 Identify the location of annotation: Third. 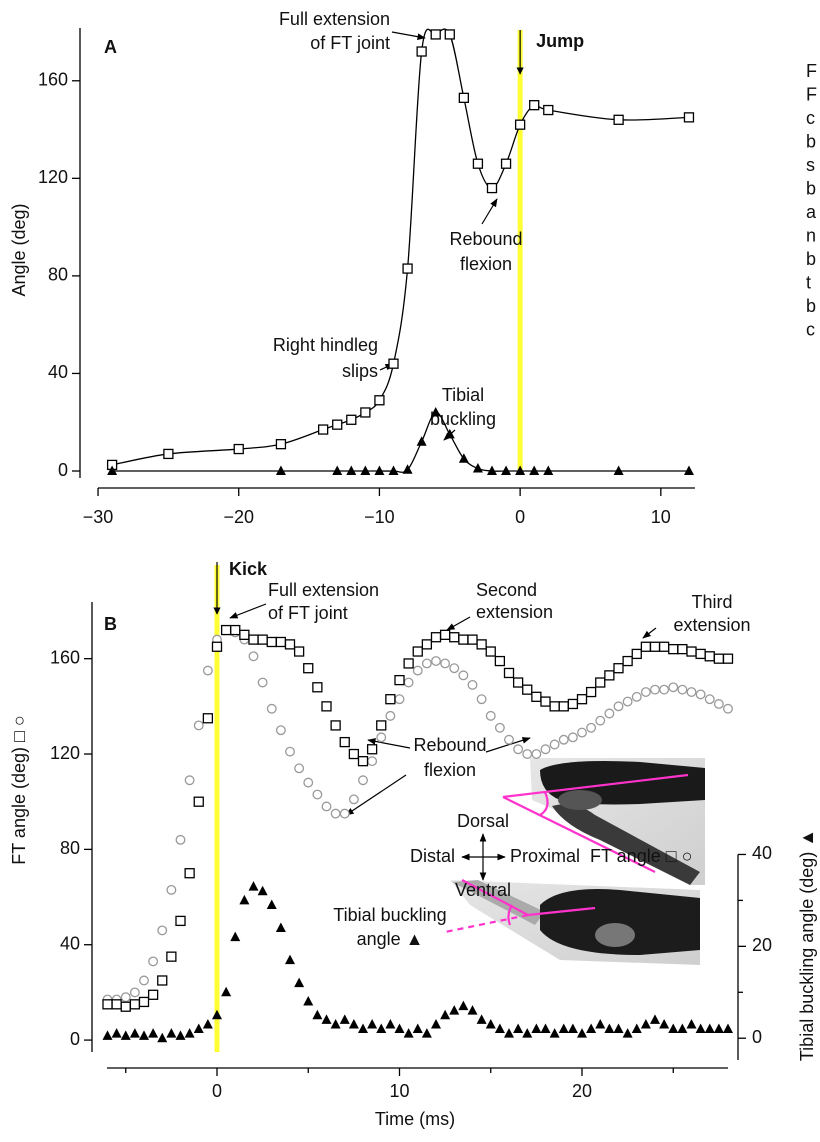
(711, 602).